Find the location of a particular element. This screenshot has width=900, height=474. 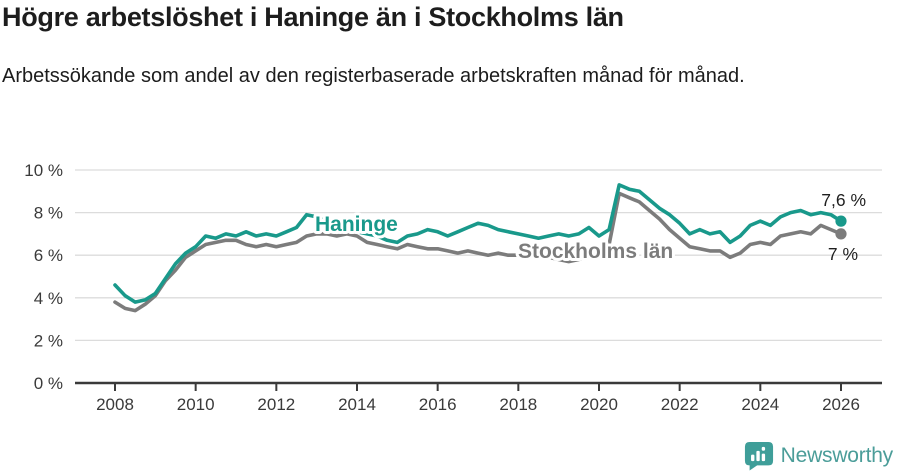

x-tick-label: 2024 is located at coordinates (760, 404).